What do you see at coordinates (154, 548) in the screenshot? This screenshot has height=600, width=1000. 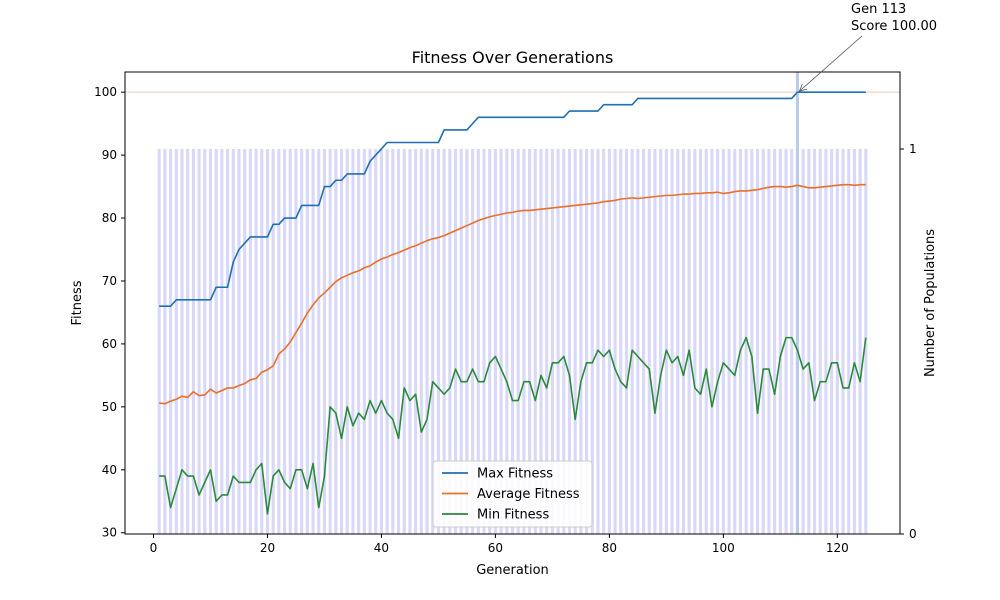 I see `x-tick-label: 0` at bounding box center [154, 548].